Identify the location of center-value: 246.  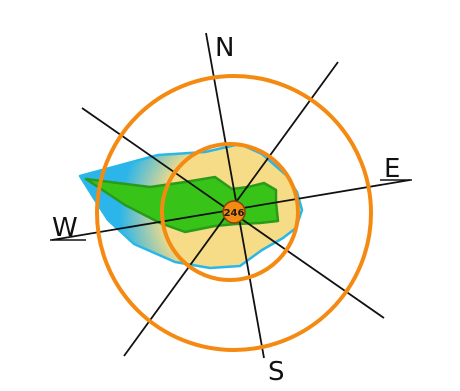
(234, 213).